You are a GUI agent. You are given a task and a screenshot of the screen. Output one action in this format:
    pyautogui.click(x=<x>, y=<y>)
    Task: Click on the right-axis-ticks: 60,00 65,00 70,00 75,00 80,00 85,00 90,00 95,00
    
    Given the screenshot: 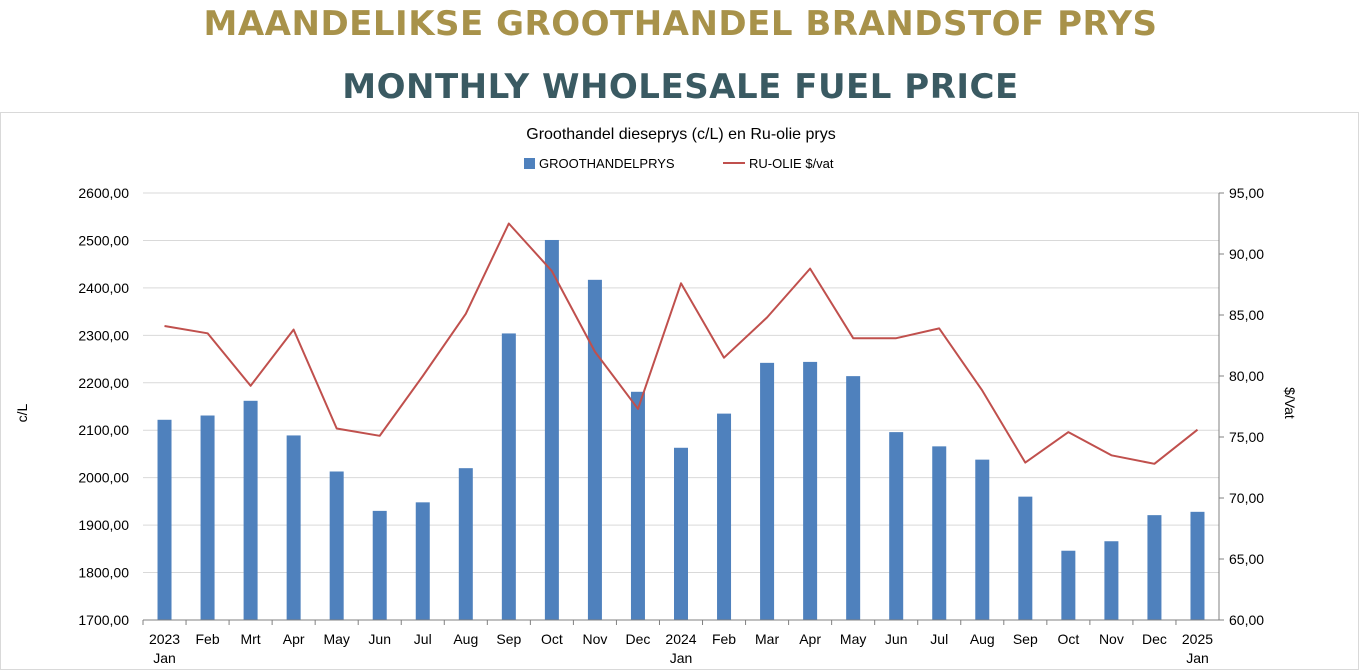 What is the action you would take?
    pyautogui.click(x=1241, y=406)
    